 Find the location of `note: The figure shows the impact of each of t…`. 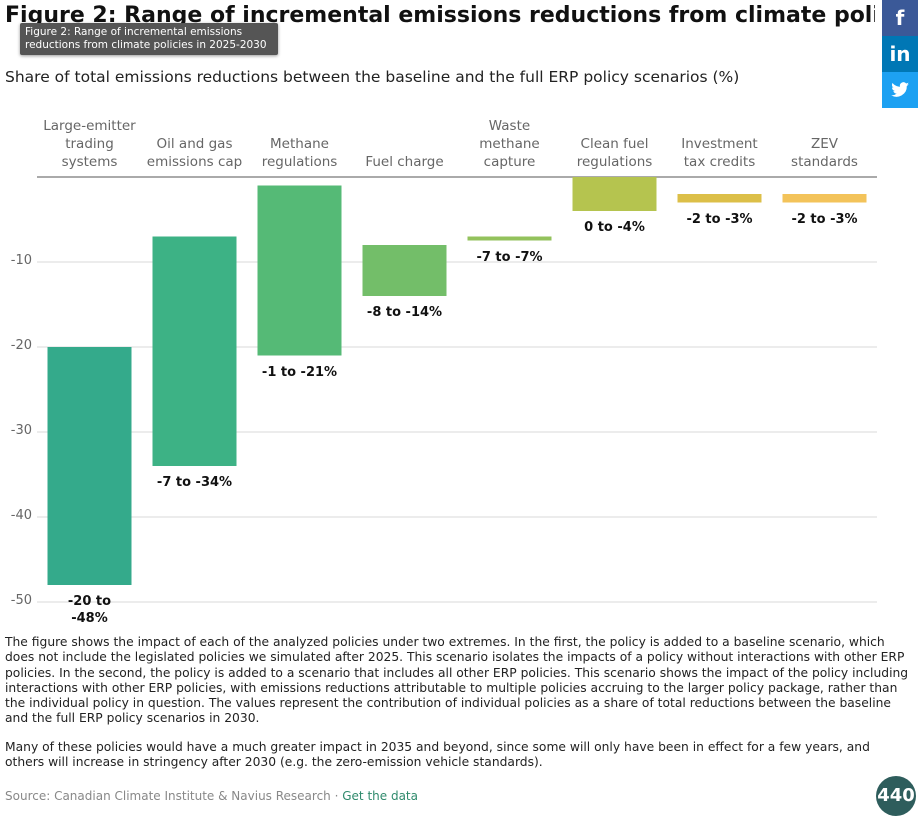

note: The figure shows the impact of each of t… is located at coordinates (457, 680).